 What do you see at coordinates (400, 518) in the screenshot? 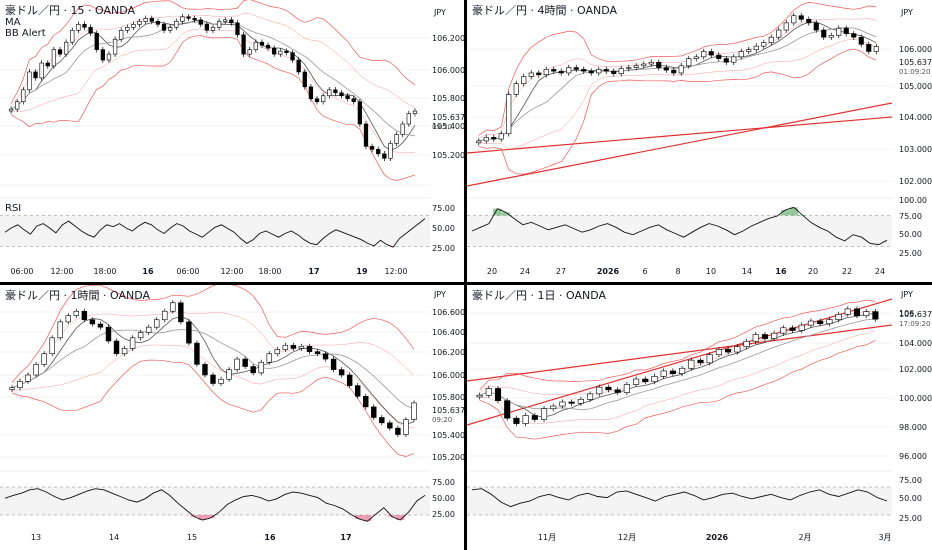
I see `rsi-oversold-fill` at bounding box center [400, 518].